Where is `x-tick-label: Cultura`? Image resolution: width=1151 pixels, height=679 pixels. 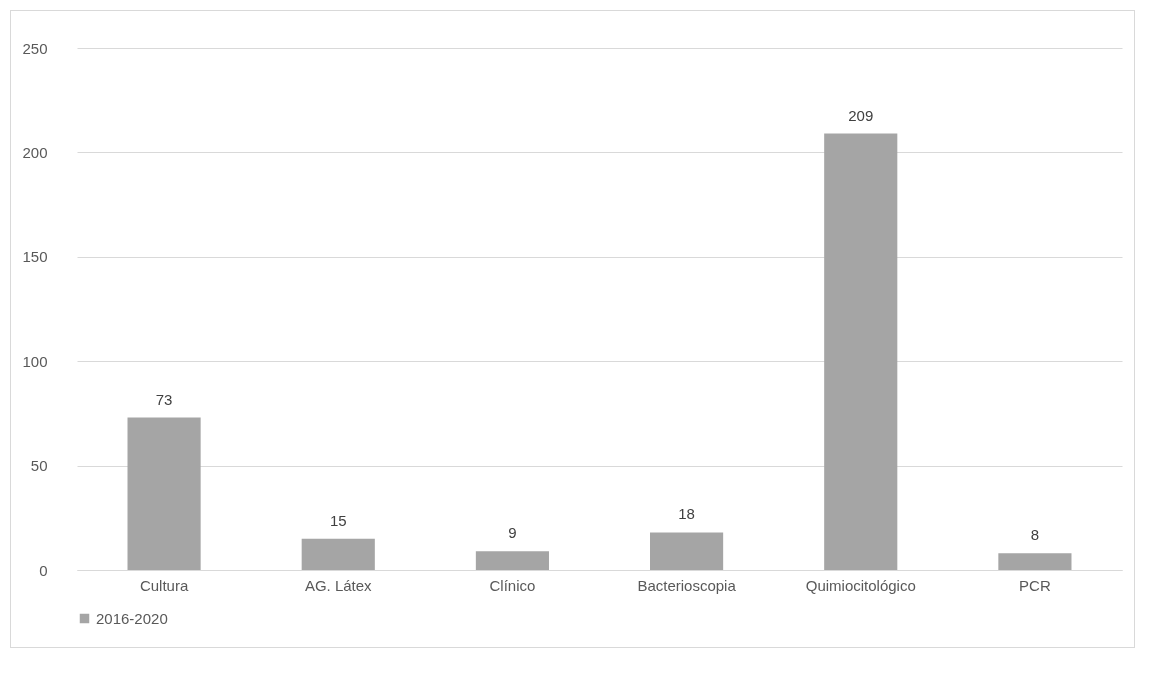
x-tick-label: Cultura is located at coordinates (164, 585).